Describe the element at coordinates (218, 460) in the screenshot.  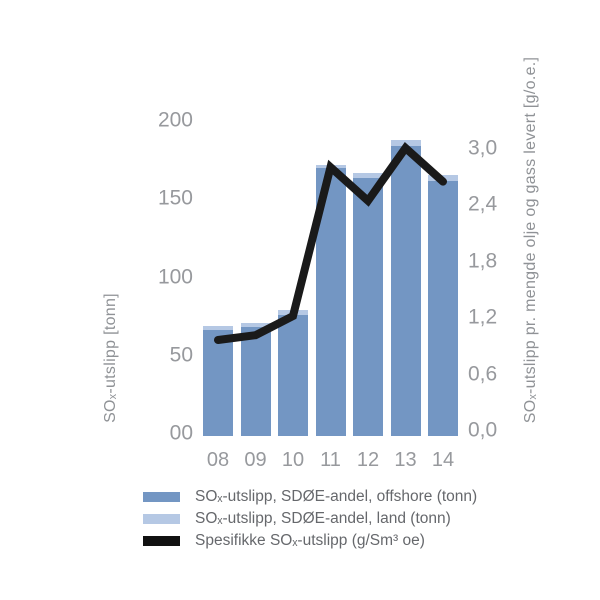
I see `x-axis-tick-label: 08` at that location.